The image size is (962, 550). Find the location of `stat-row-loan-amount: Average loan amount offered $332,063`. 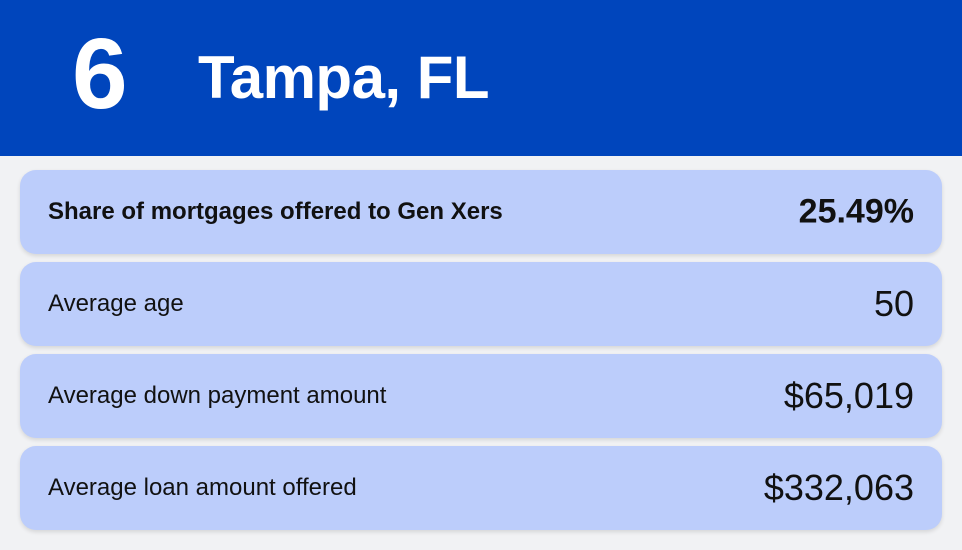

stat-row-loan-amount: Average loan amount offered $332,063 is located at coordinates (481, 488).